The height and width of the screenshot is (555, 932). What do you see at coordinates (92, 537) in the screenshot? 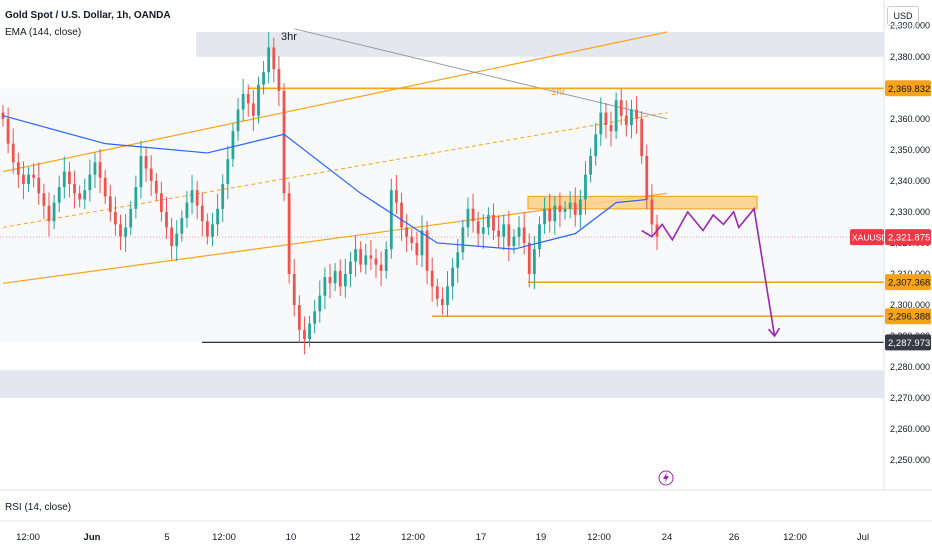
I see `x-axis-tick-label: Jun` at bounding box center [92, 537].